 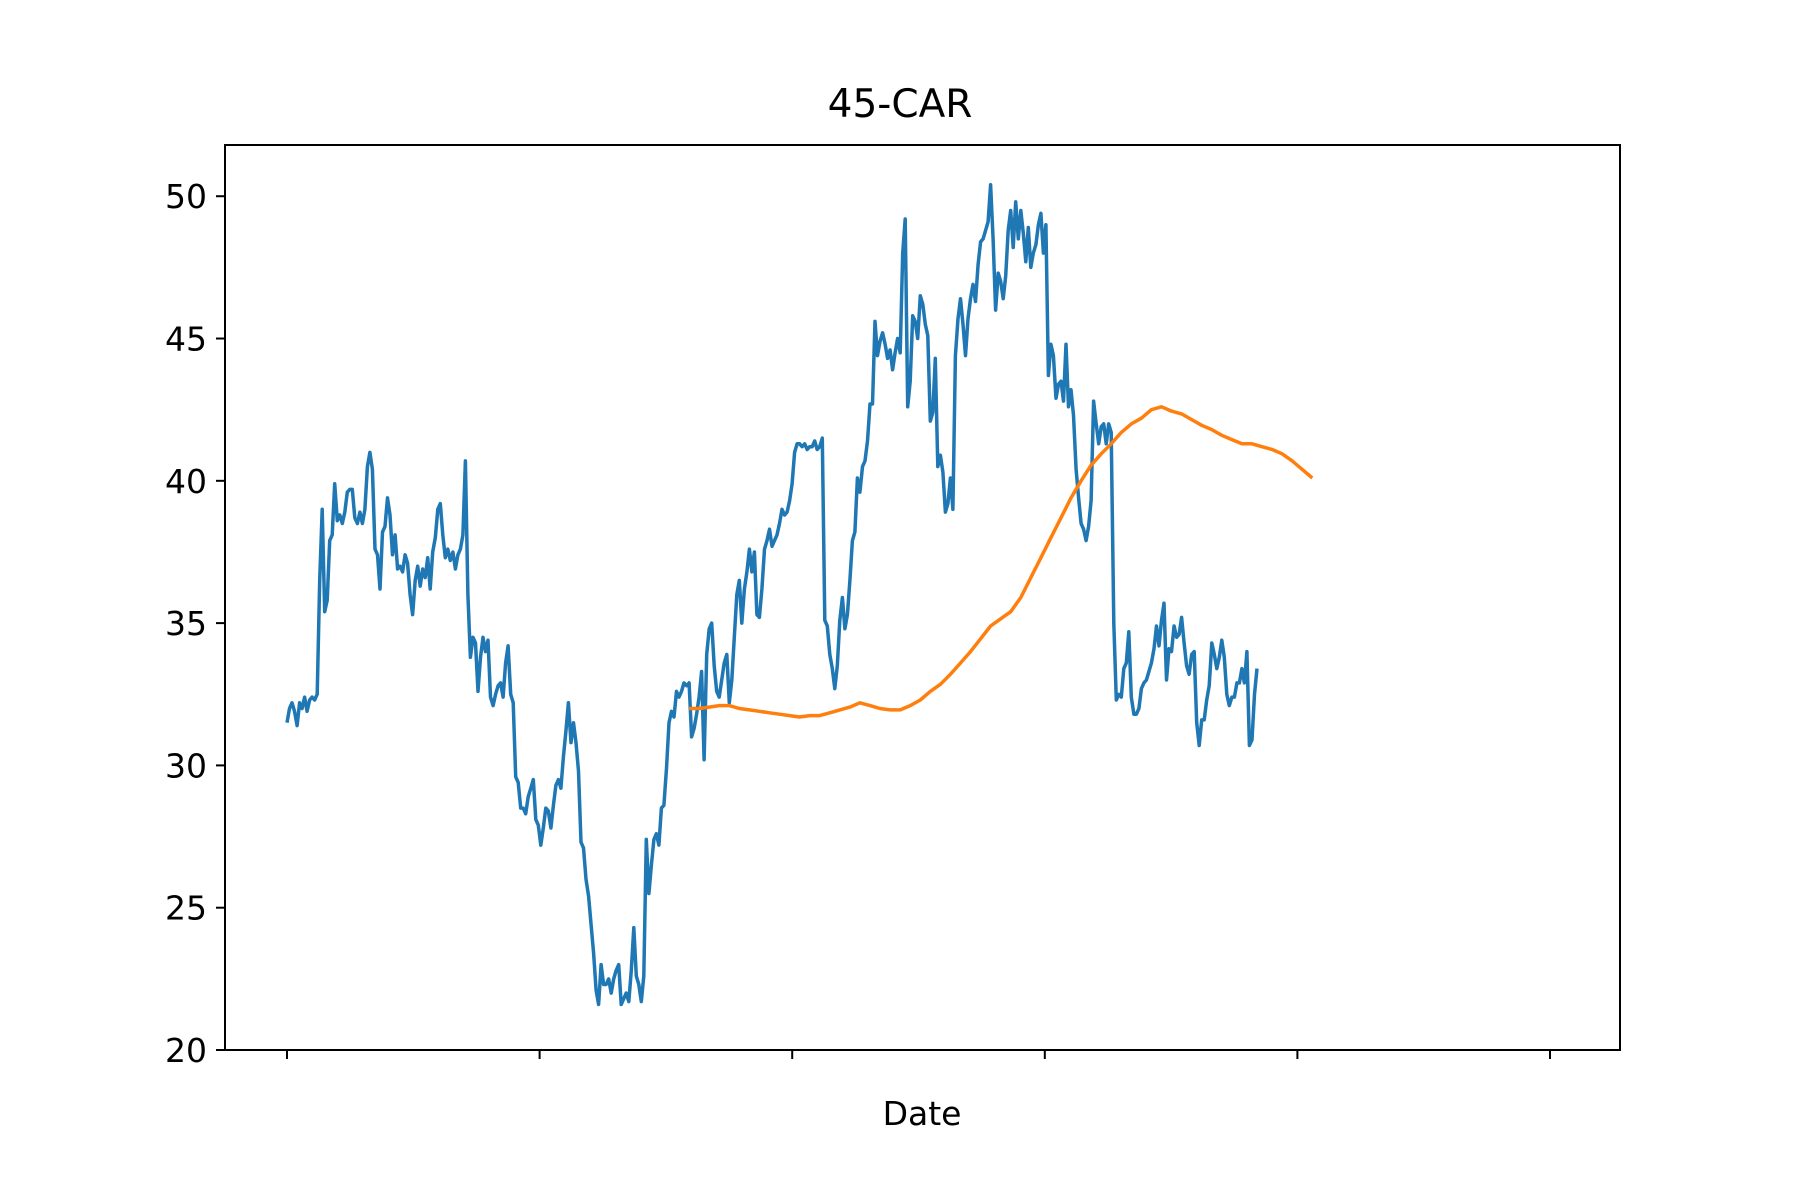 I want to click on y-tick-label: 50, so click(x=186, y=196).